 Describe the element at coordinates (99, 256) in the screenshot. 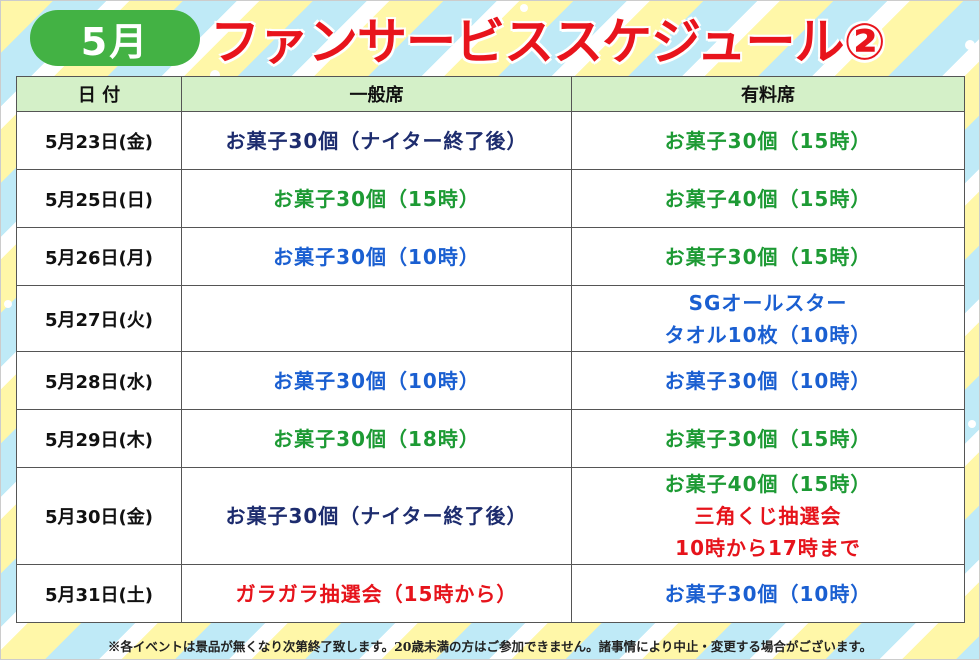

I see `date-cell: 5月26日(月)` at that location.